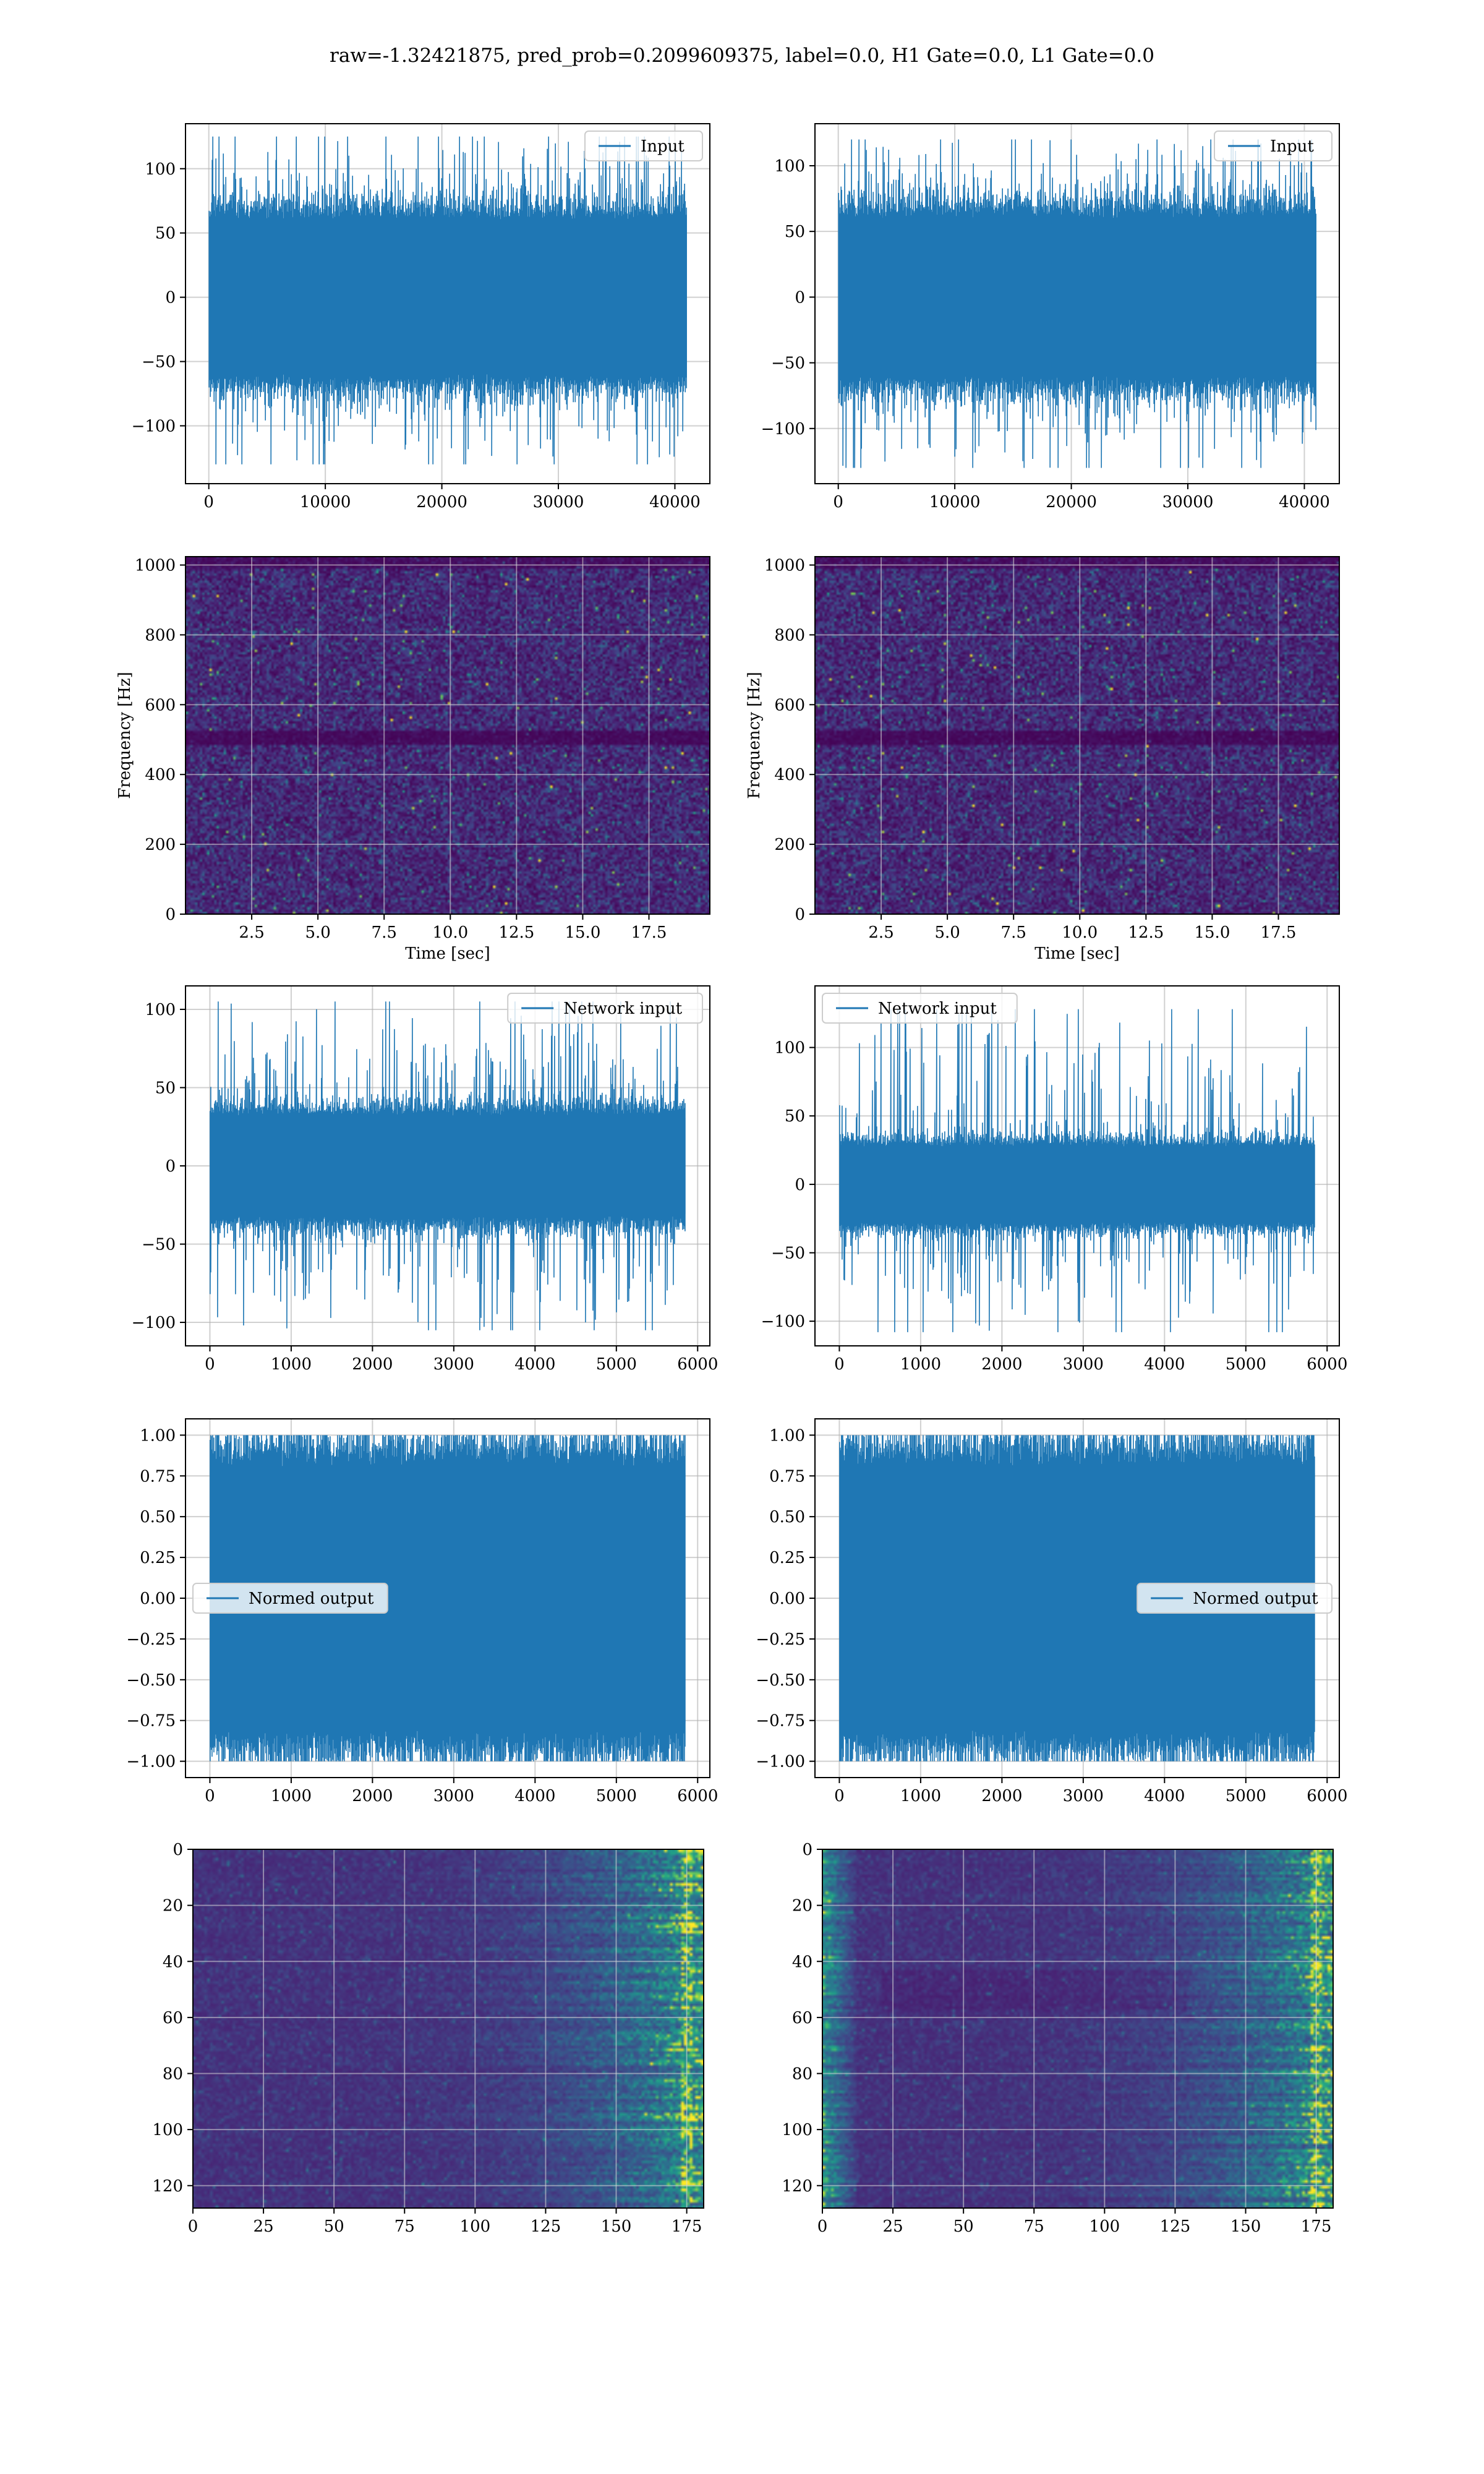 This screenshot has width=1484, height=2474. Describe the element at coordinates (151, 1762) in the screenshot. I see `ts-normed-h1-ytick-label-0: −1.00` at that location.